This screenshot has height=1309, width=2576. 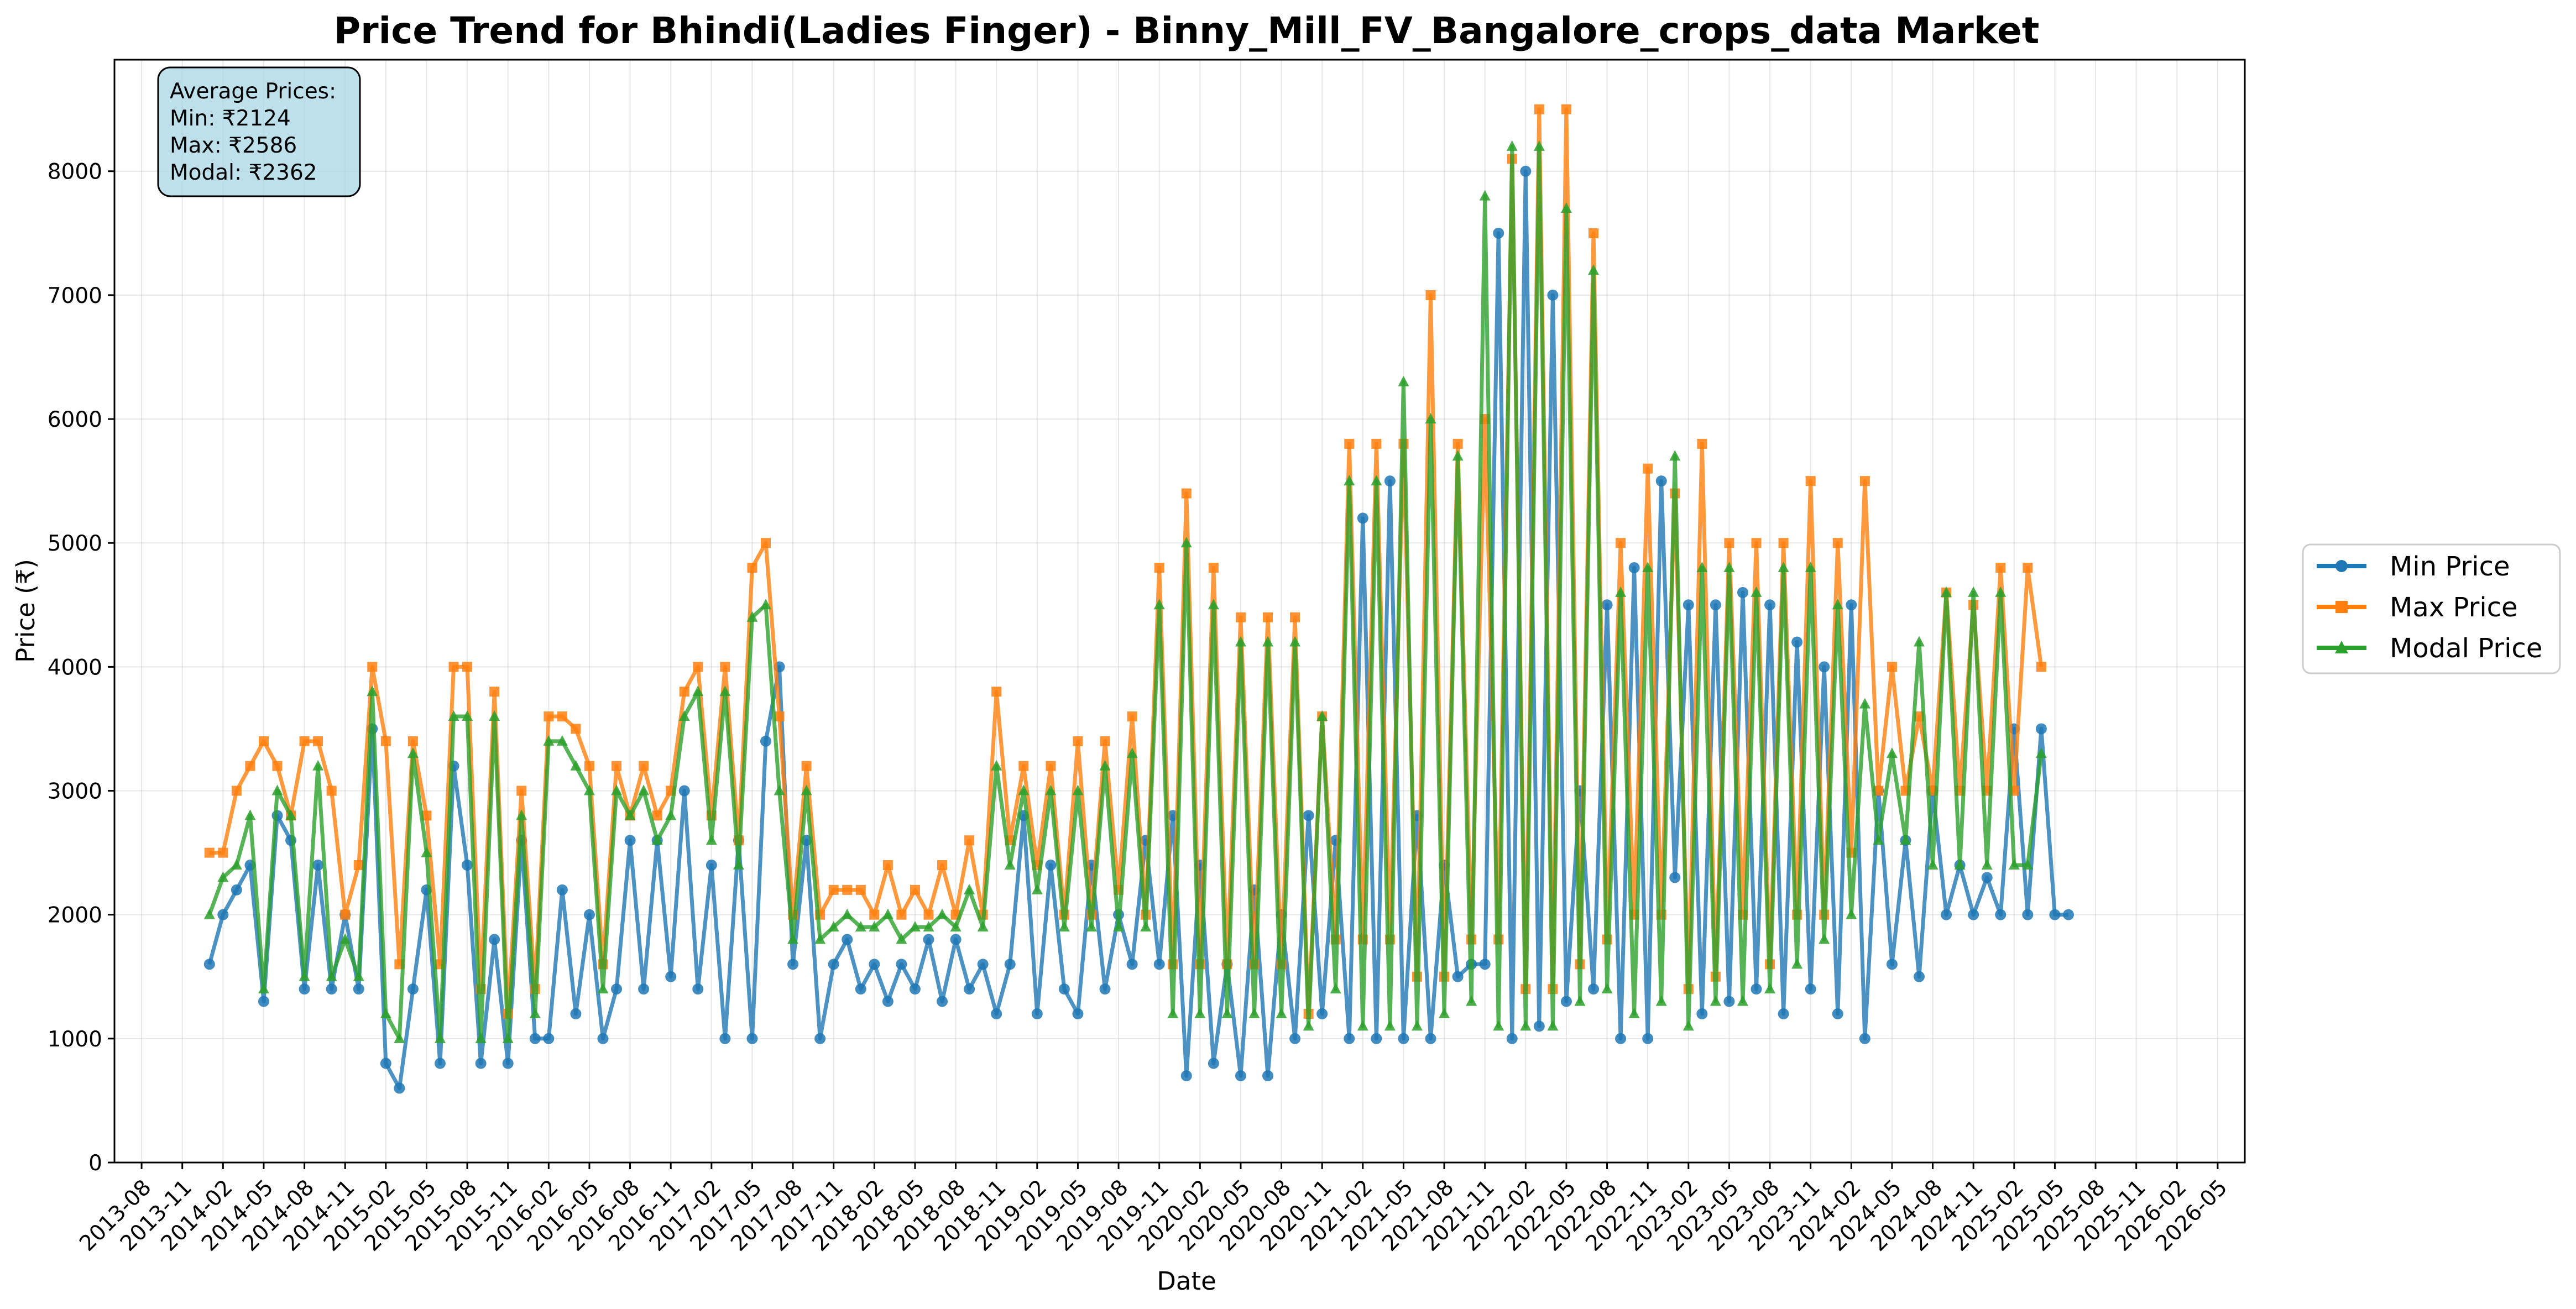 I want to click on legend: Min Price Max Price Modal Price, so click(x=2431, y=609).